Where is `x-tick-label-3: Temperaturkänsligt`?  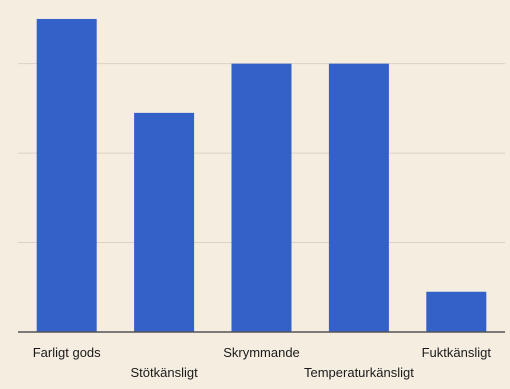 x-tick-label-3: Temperaturkänsligt is located at coordinates (359, 372).